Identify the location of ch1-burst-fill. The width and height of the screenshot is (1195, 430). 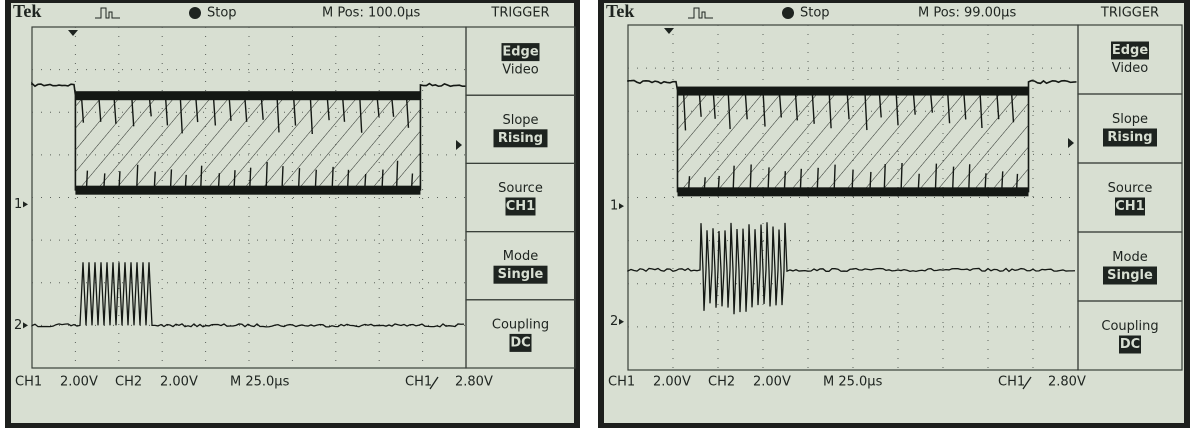
(248, 143).